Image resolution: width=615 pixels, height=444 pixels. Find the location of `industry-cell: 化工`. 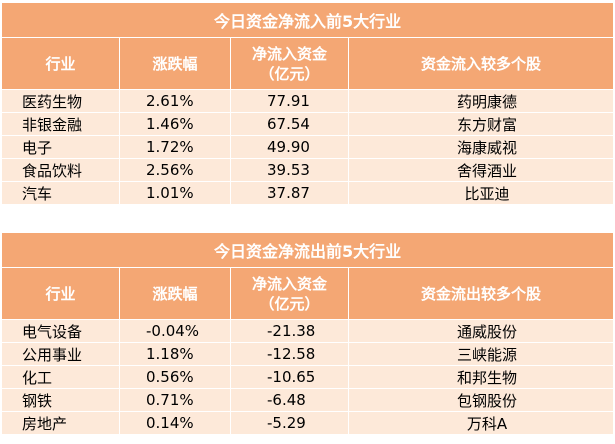

industry-cell: 化工 is located at coordinates (60, 377).